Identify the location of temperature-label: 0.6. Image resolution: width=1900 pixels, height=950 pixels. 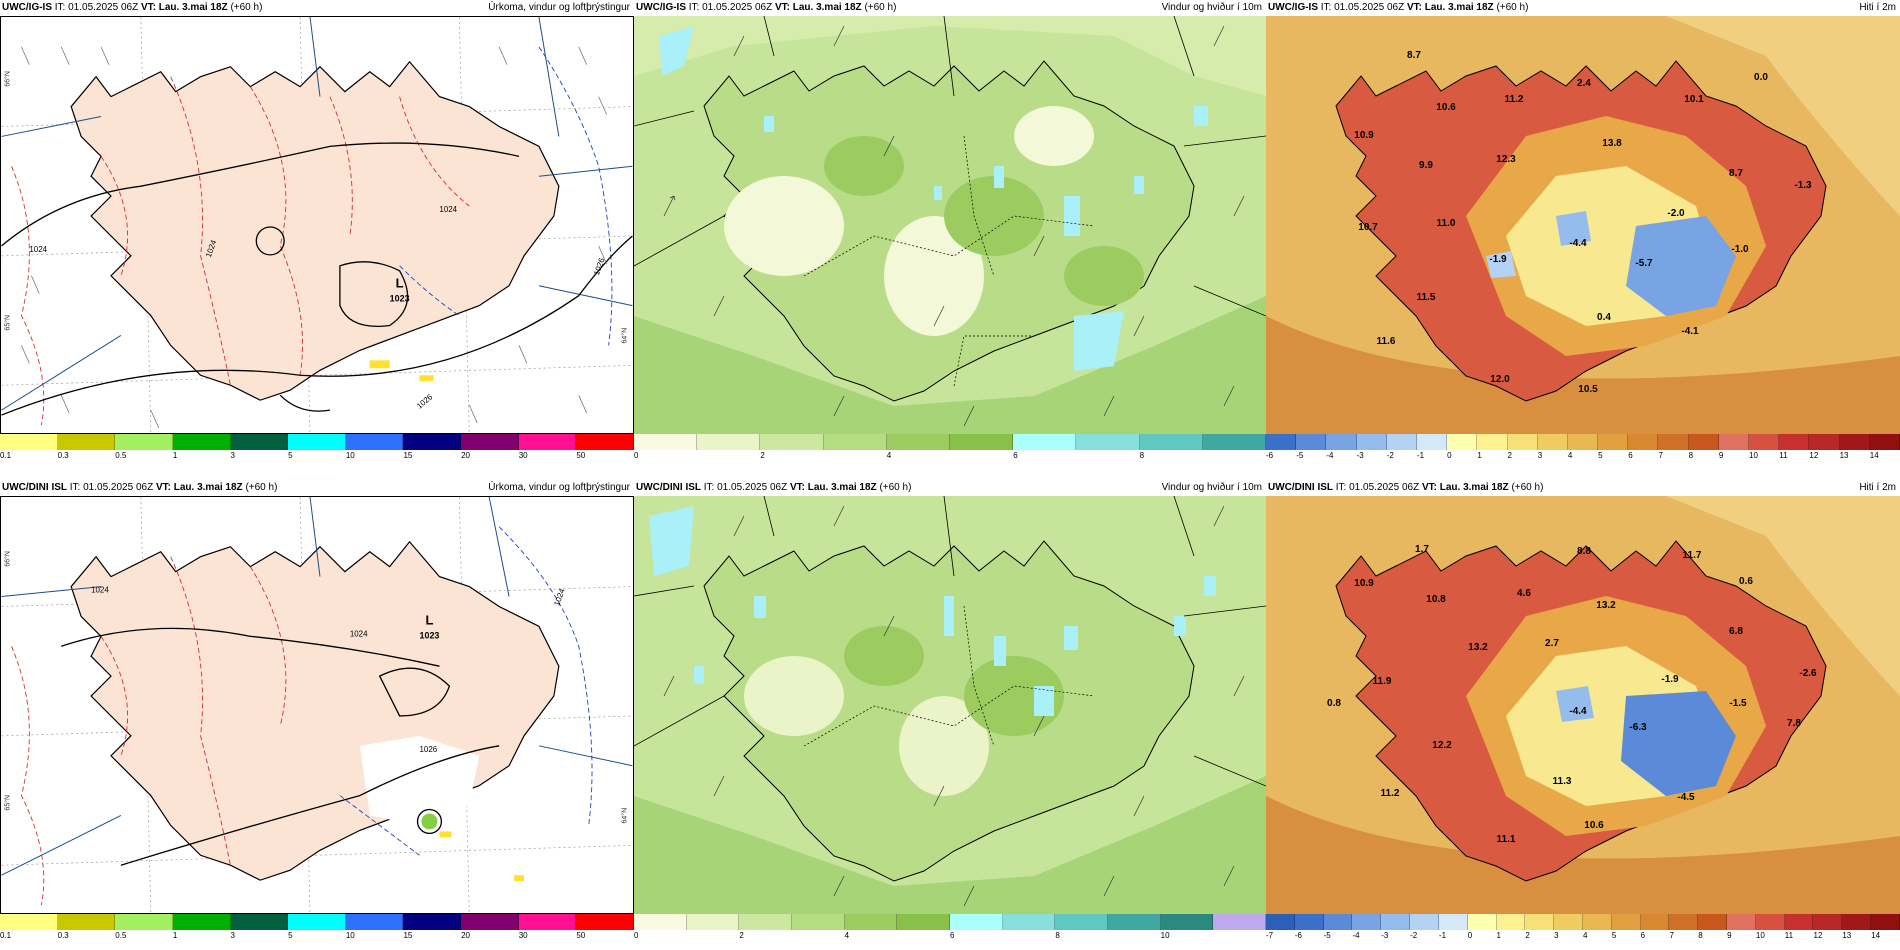
(1746, 581).